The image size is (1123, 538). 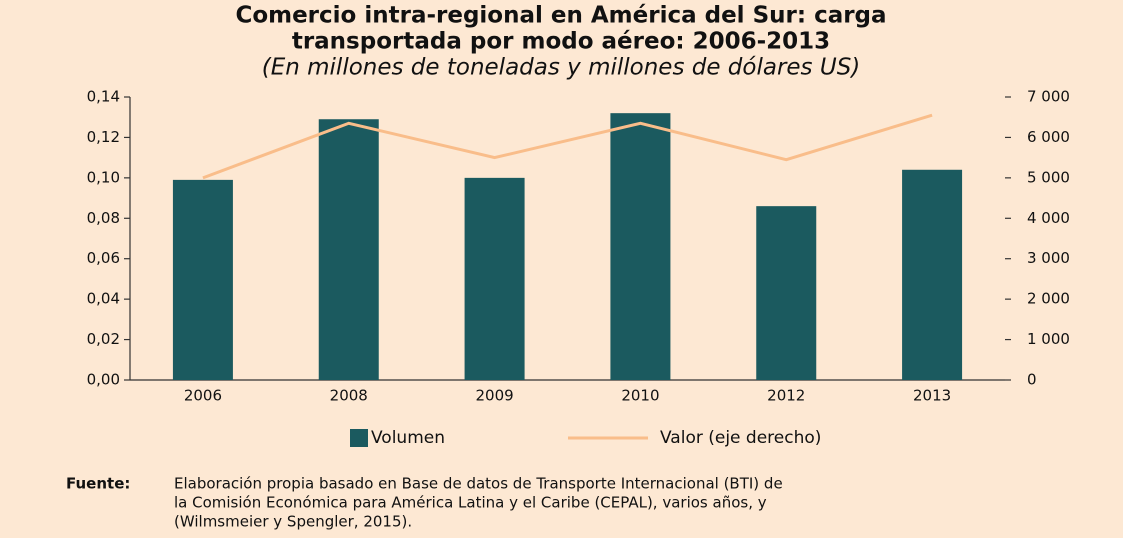 What do you see at coordinates (1048, 137) in the screenshot?
I see `y2-tick-label: 6 000` at bounding box center [1048, 137].